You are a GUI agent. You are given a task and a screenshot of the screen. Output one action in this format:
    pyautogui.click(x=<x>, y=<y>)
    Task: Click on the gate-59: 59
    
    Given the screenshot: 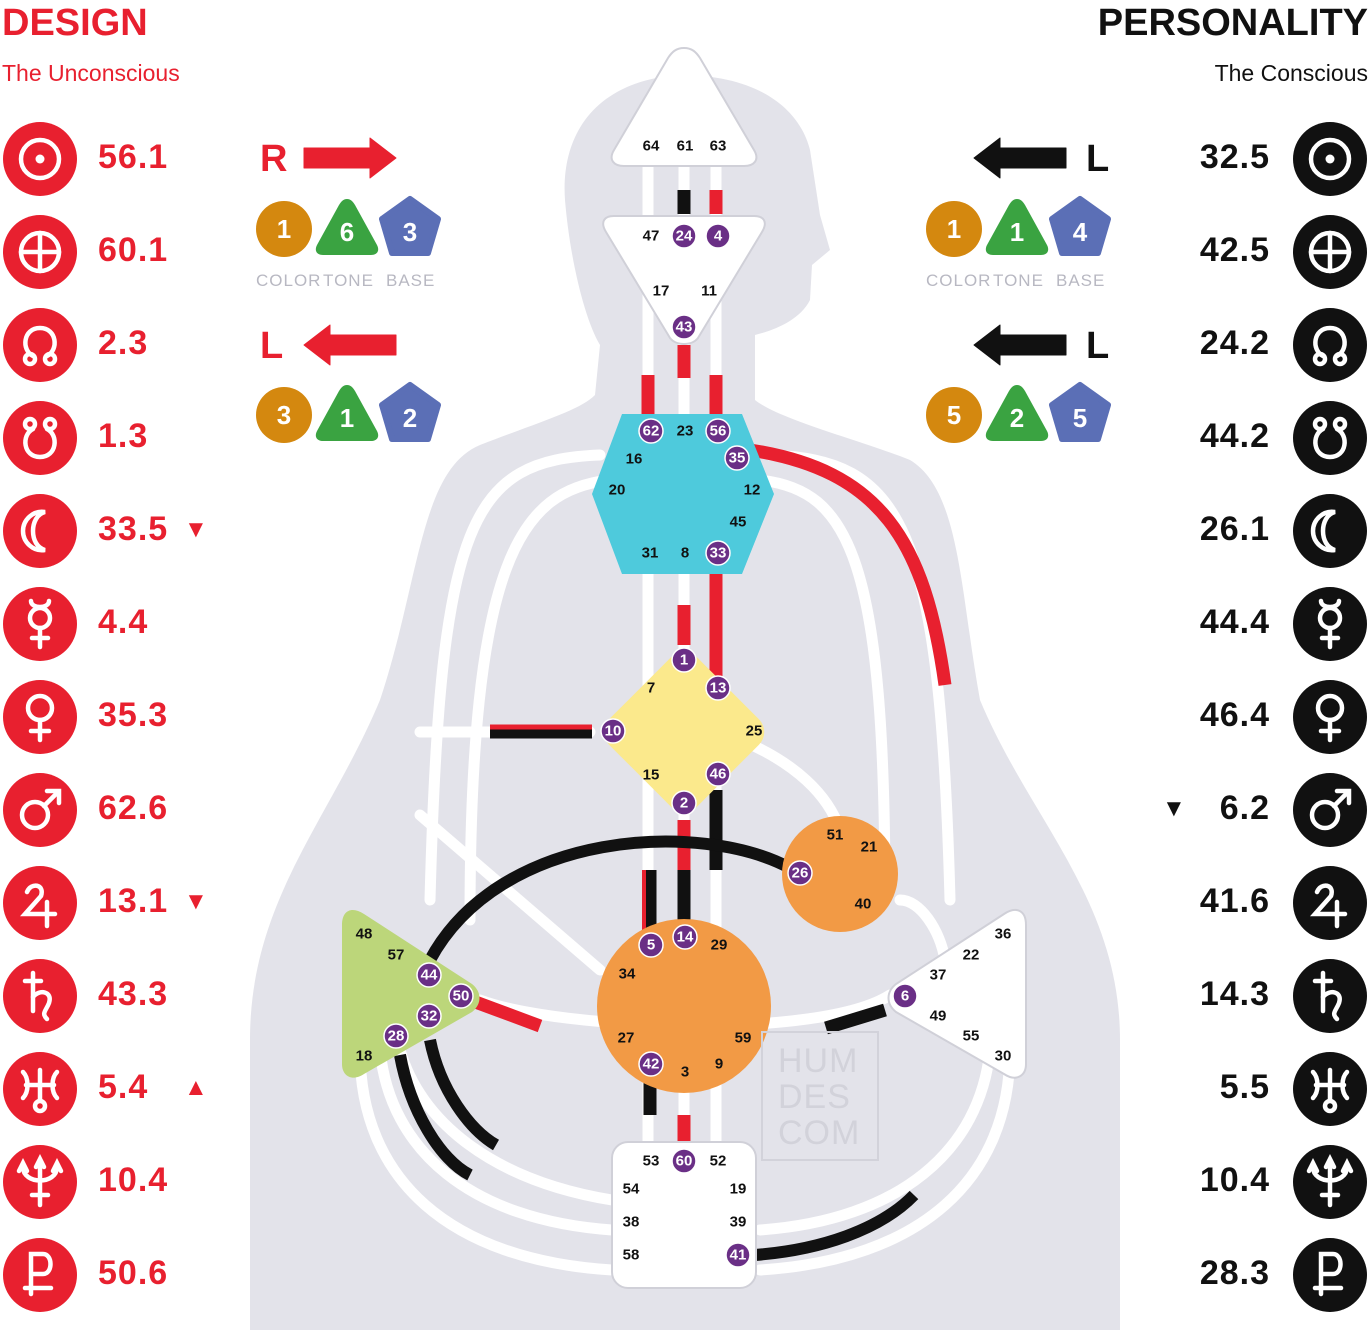 What is the action you would take?
    pyautogui.click(x=743, y=1038)
    